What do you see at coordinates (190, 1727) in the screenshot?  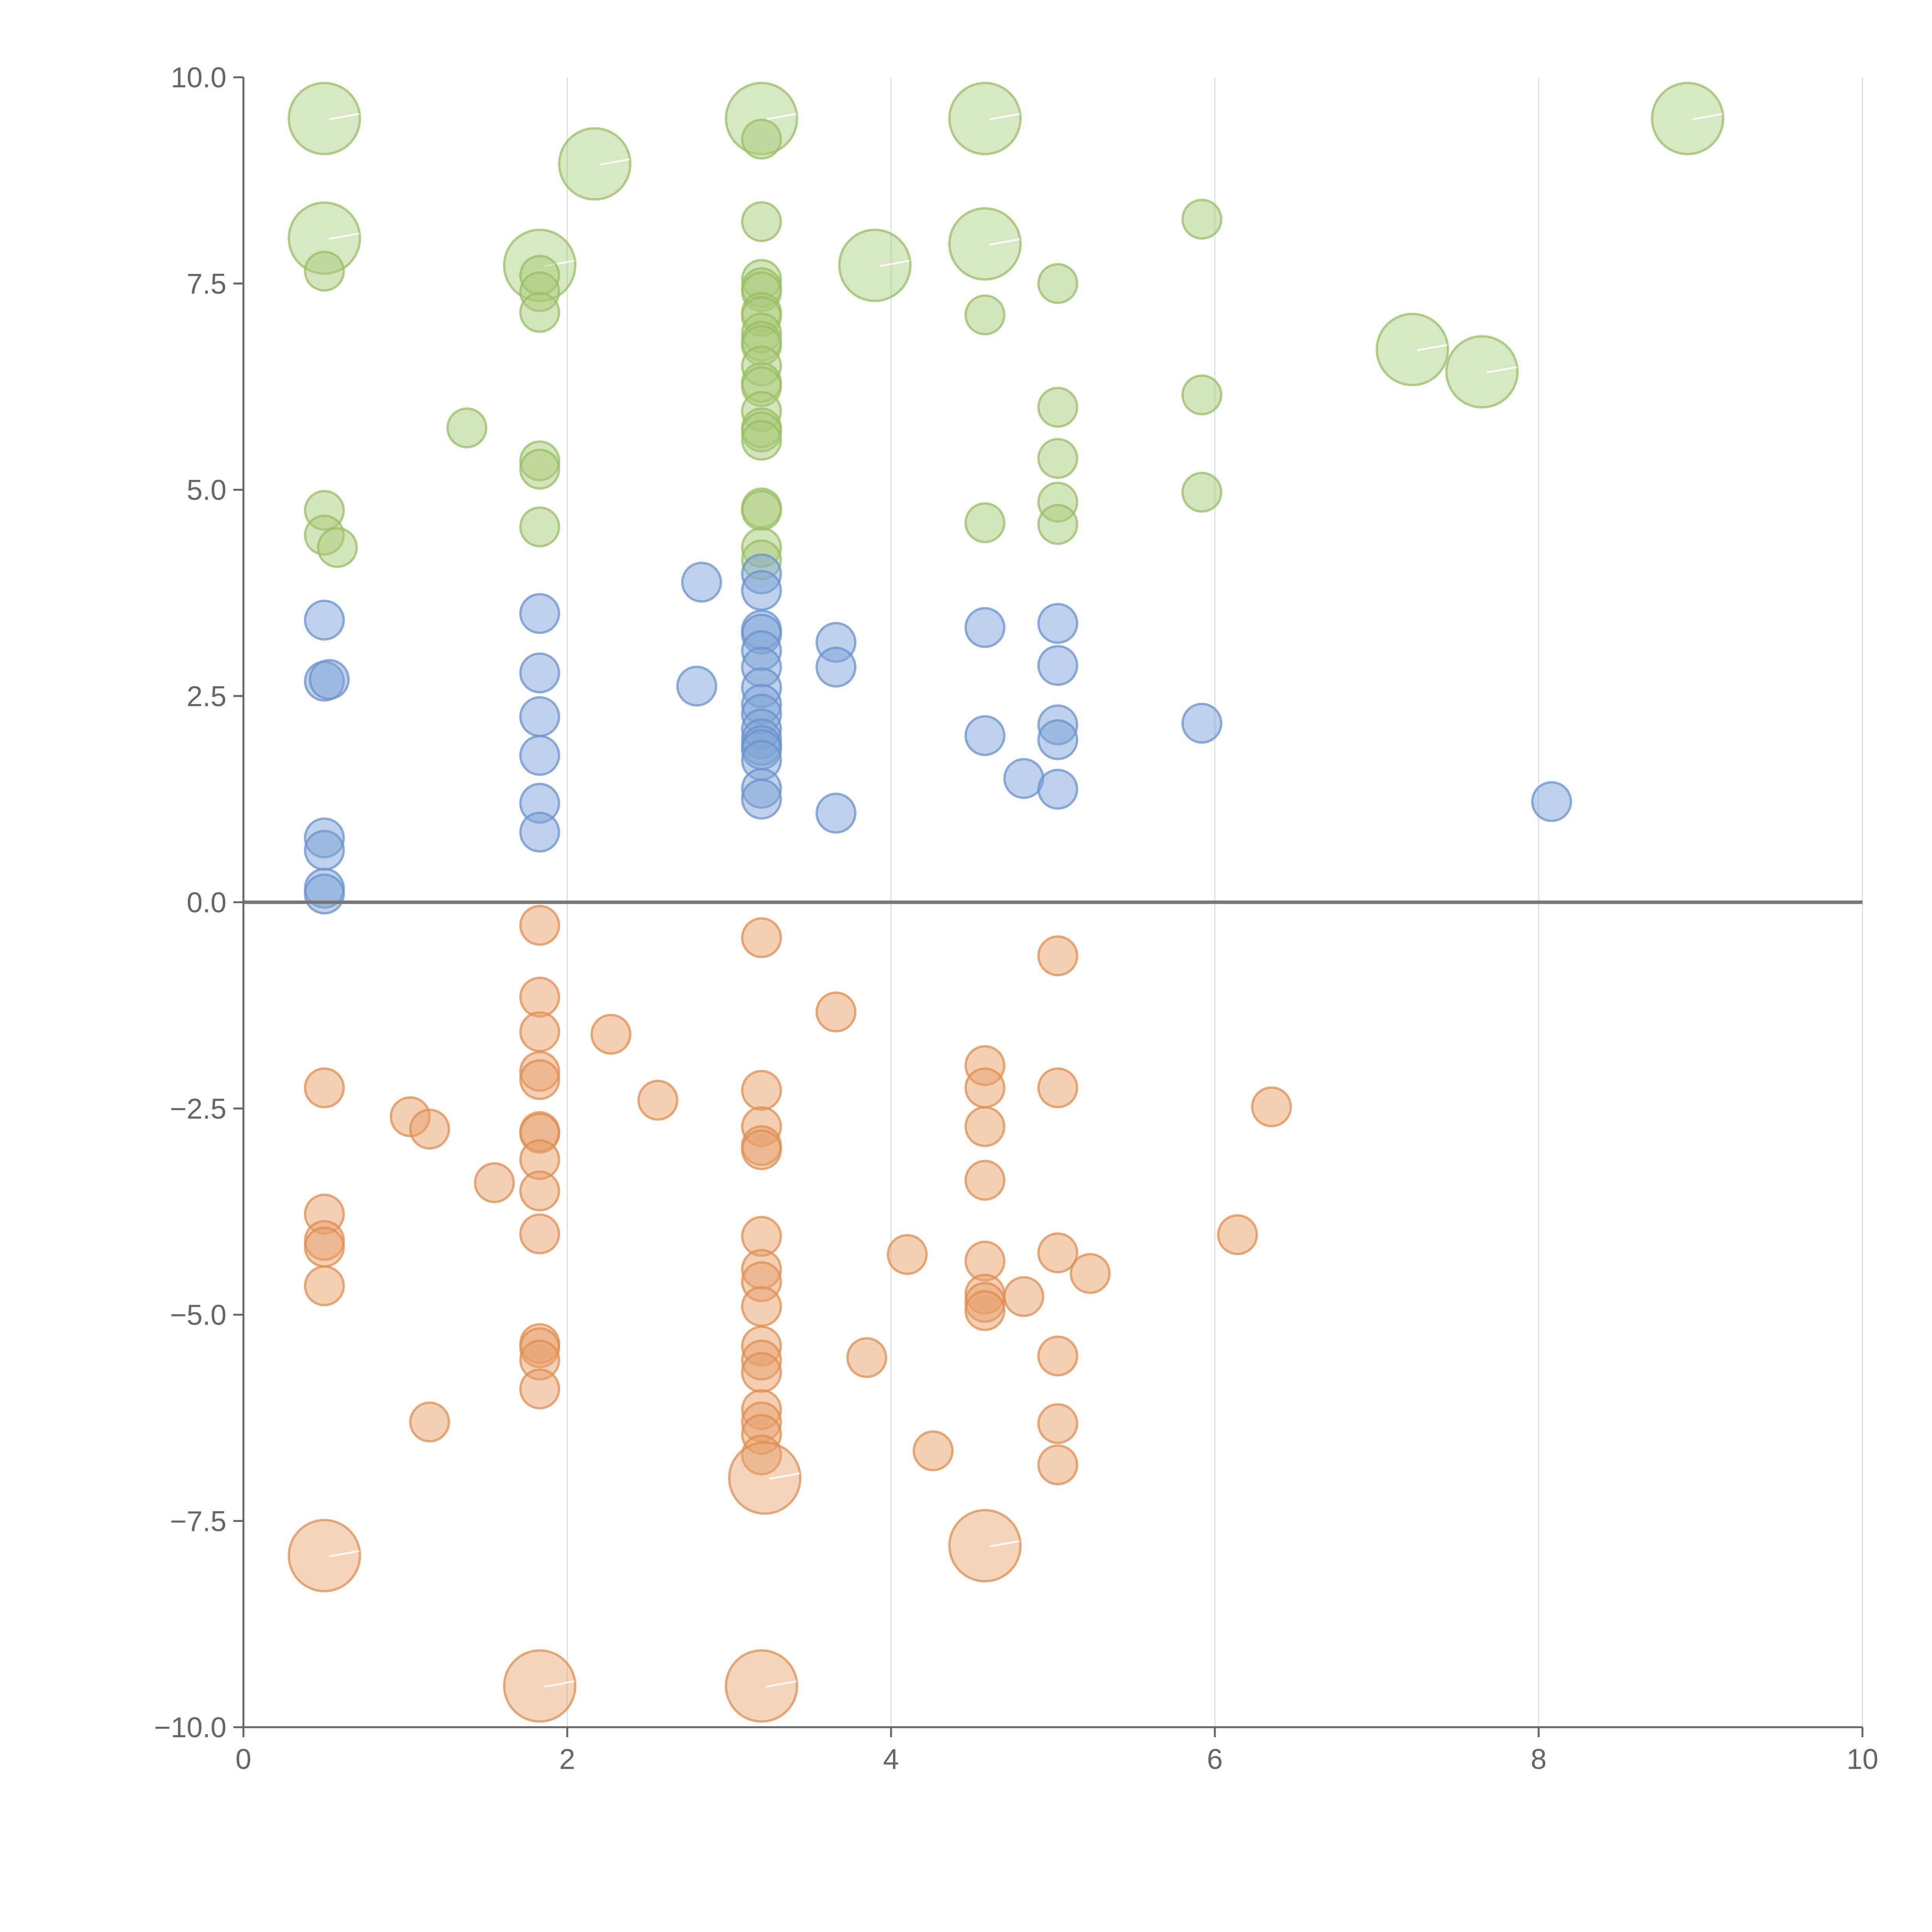 I see `y-tick-label: −10.0` at bounding box center [190, 1727].